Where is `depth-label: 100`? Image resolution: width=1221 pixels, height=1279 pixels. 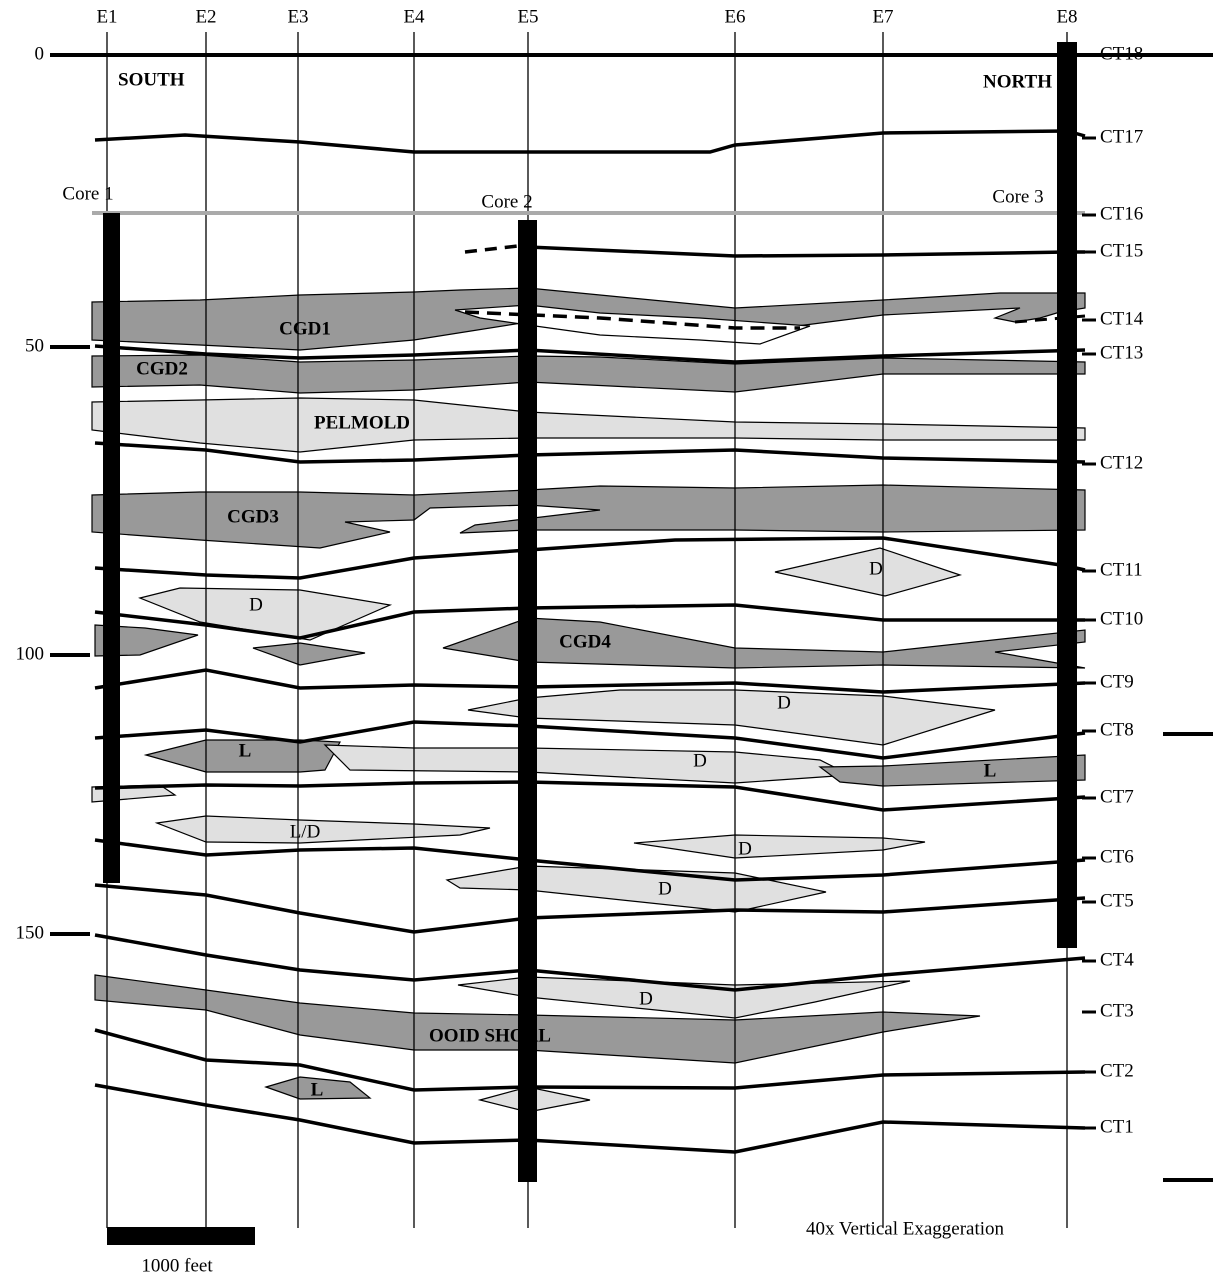
depth-label: 100 is located at coordinates (30, 653).